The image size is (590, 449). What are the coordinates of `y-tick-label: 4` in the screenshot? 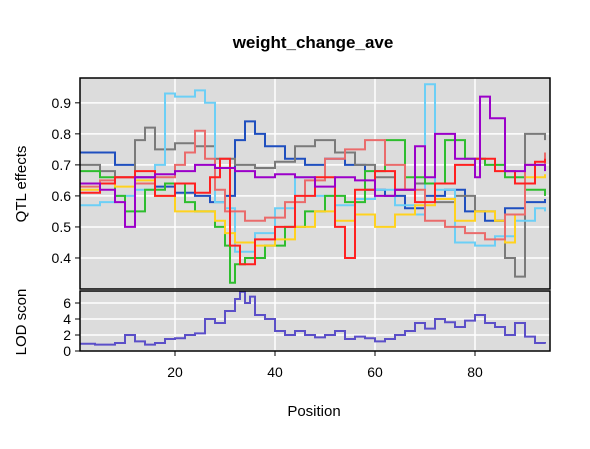 It's located at (67, 319).